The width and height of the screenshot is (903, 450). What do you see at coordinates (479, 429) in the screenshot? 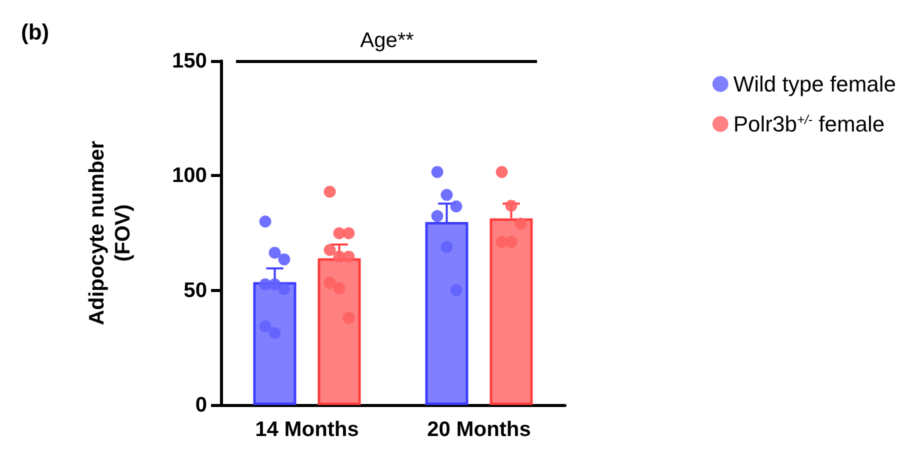
I see `x-tick-label: 20 Months` at bounding box center [479, 429].